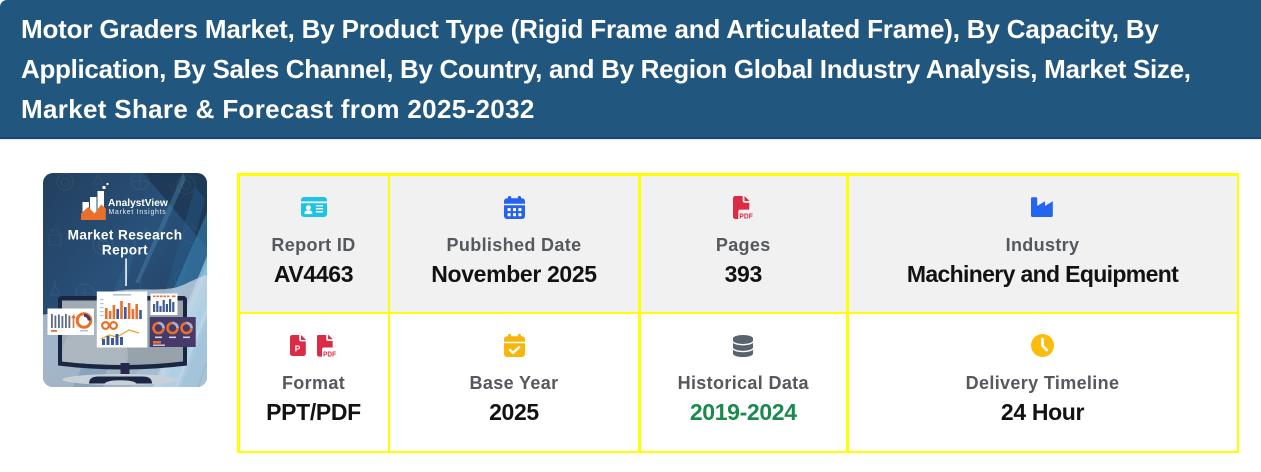 This screenshot has height=472, width=1261. I want to click on svg-text: Market Insights, so click(138, 212).